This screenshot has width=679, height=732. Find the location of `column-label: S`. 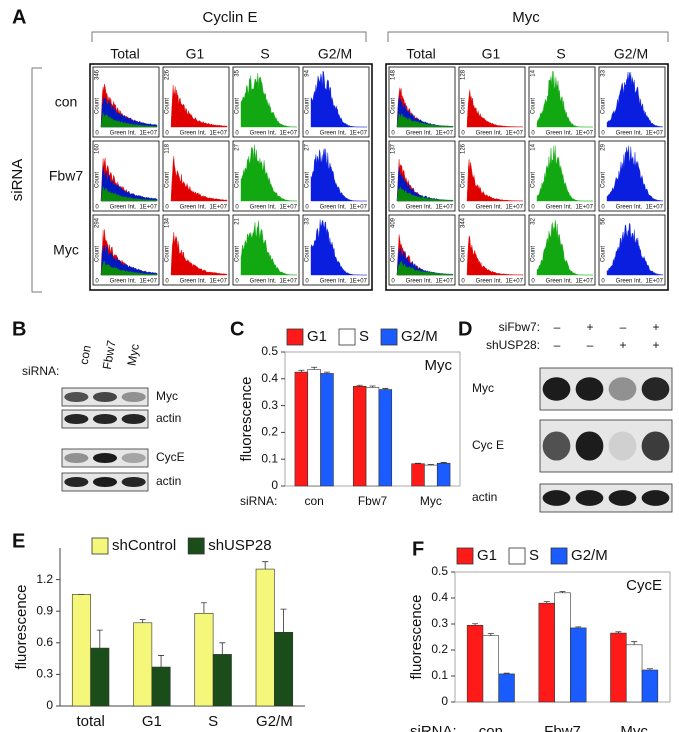

column-label: S is located at coordinates (264, 54).